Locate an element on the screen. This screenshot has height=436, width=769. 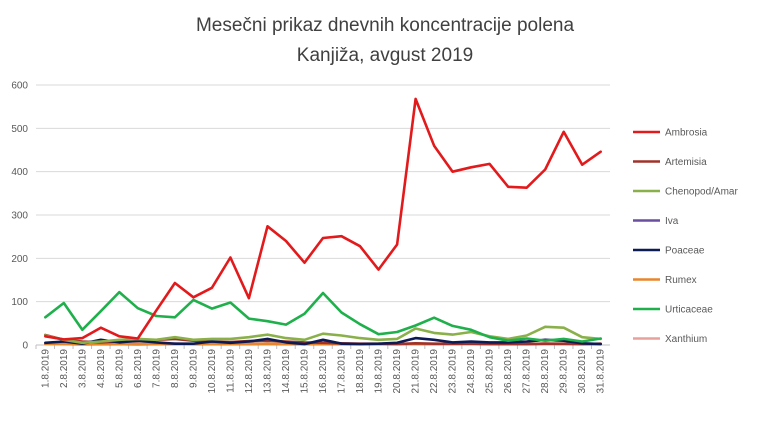
x-tick-label: 13.8.2019 is located at coordinates (267, 371).